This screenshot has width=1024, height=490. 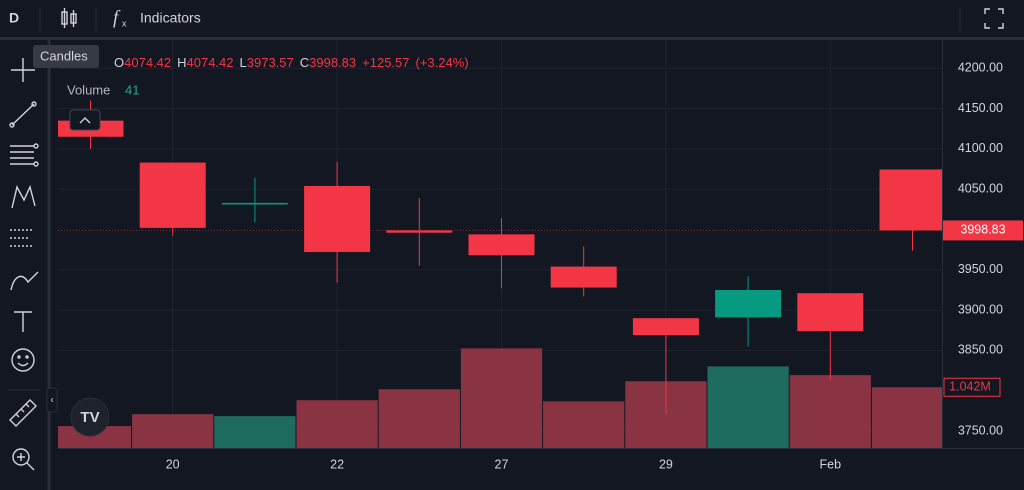 I want to click on last-volume-tag, so click(x=972, y=387).